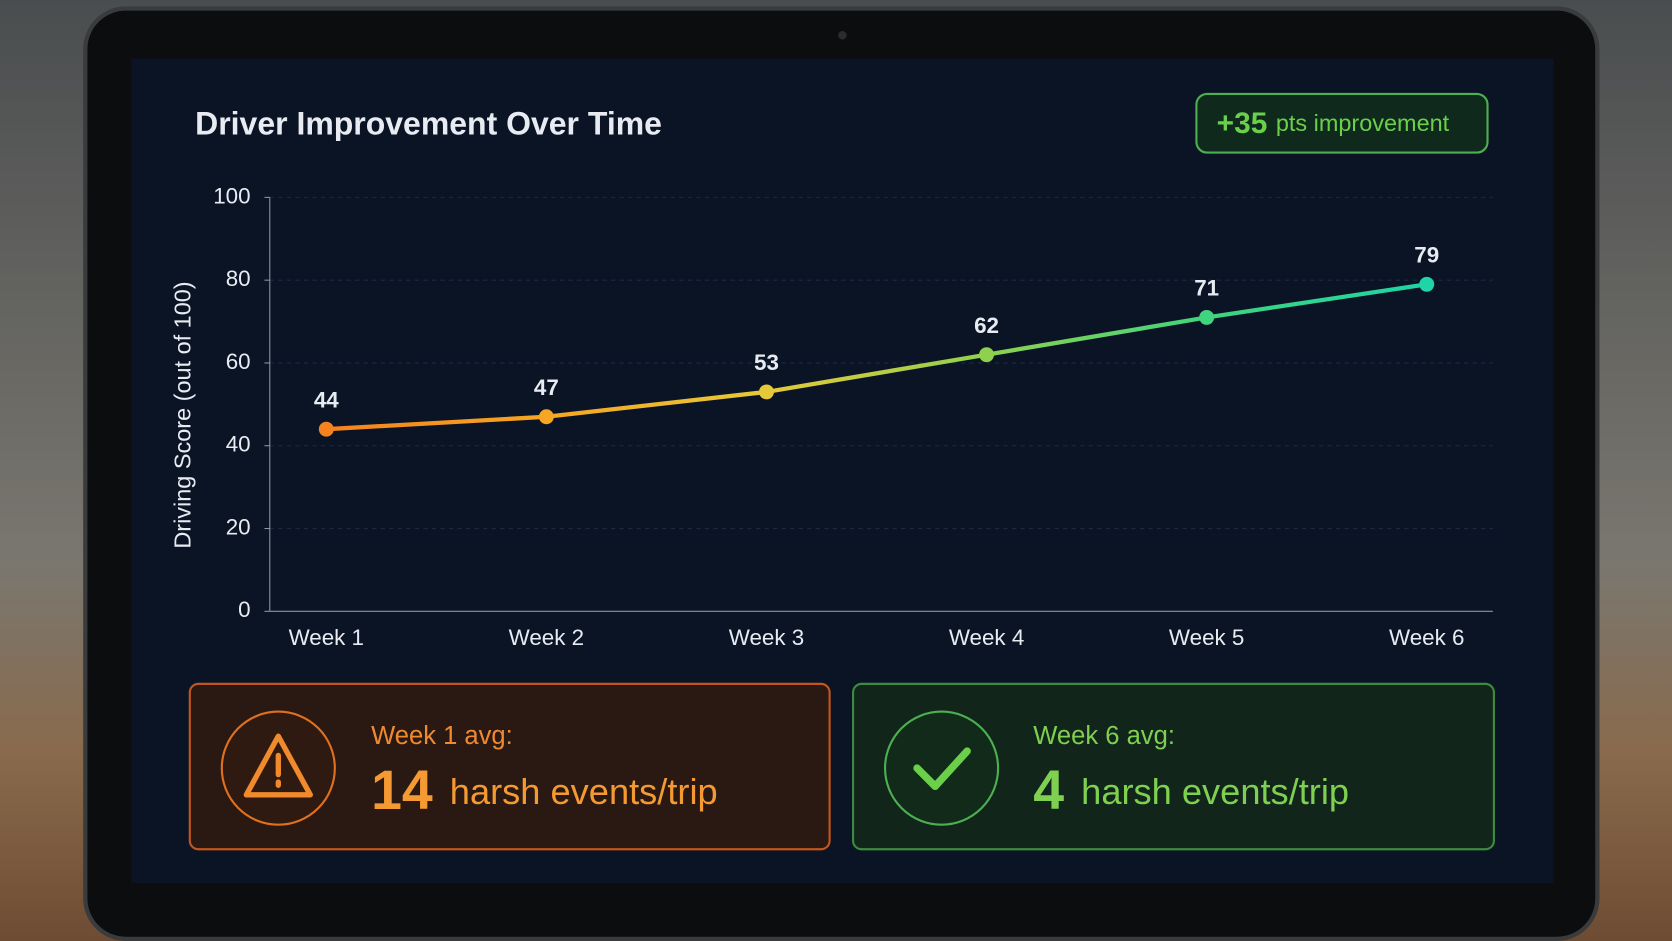 The width and height of the screenshot is (1672, 941). What do you see at coordinates (183, 414) in the screenshot?
I see `y-axis-label: Driving Score (out of 100)` at bounding box center [183, 414].